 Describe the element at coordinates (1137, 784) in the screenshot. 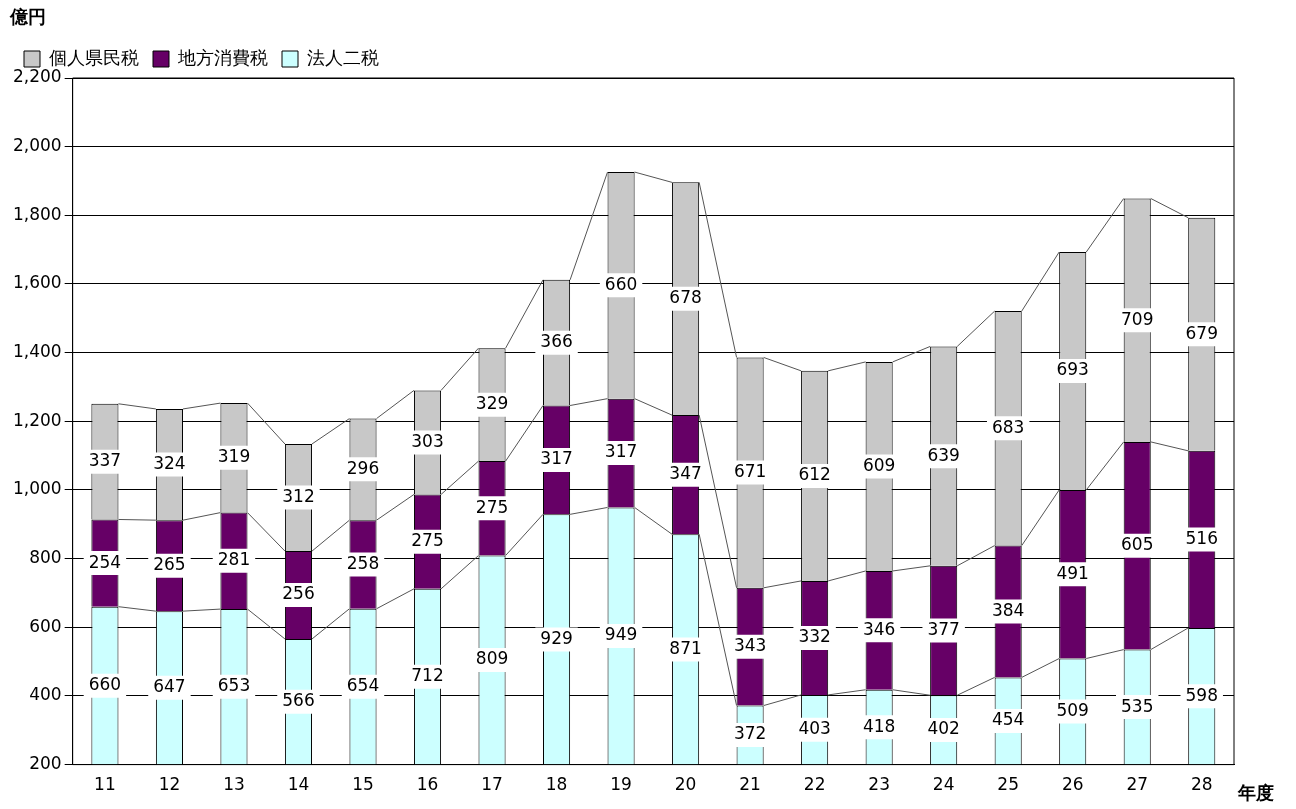

I see `x-tick-label: 27` at that location.